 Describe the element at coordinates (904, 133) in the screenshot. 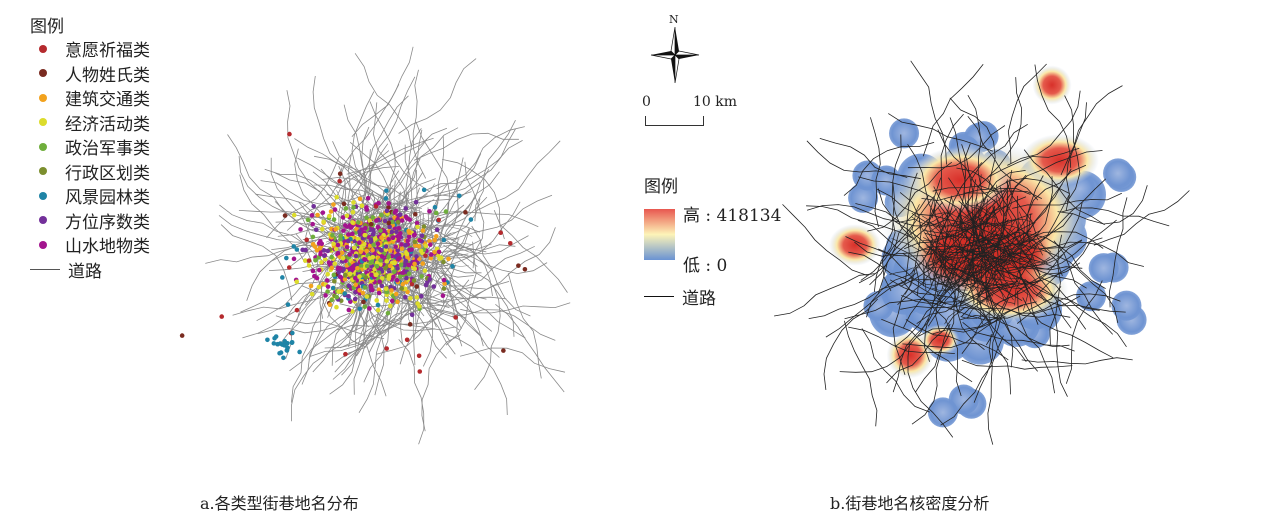

I see `density-blob-low` at that location.